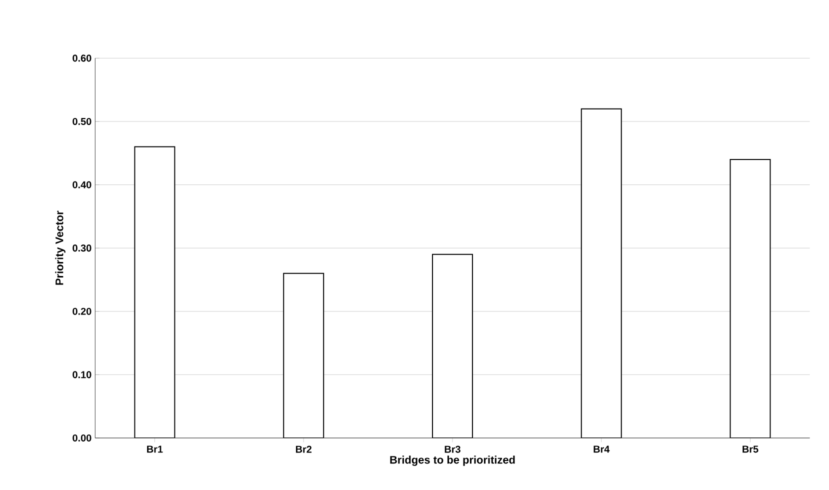  Describe the element at coordinates (82, 438) in the screenshot. I see `y-tick-label: 0.00` at that location.